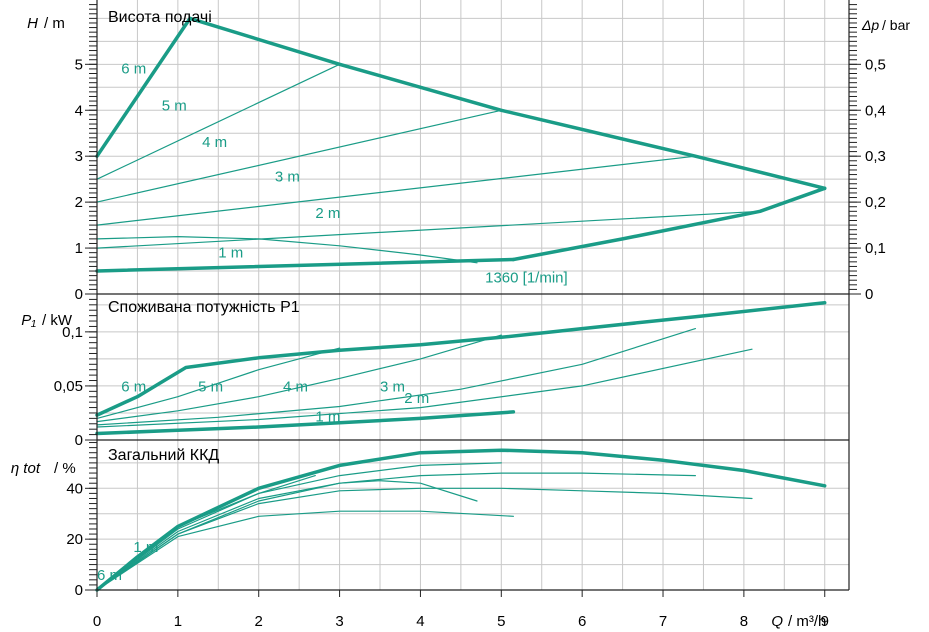 The width and height of the screenshot is (929, 632). I want to click on x-tick-label: 9, so click(825, 621).